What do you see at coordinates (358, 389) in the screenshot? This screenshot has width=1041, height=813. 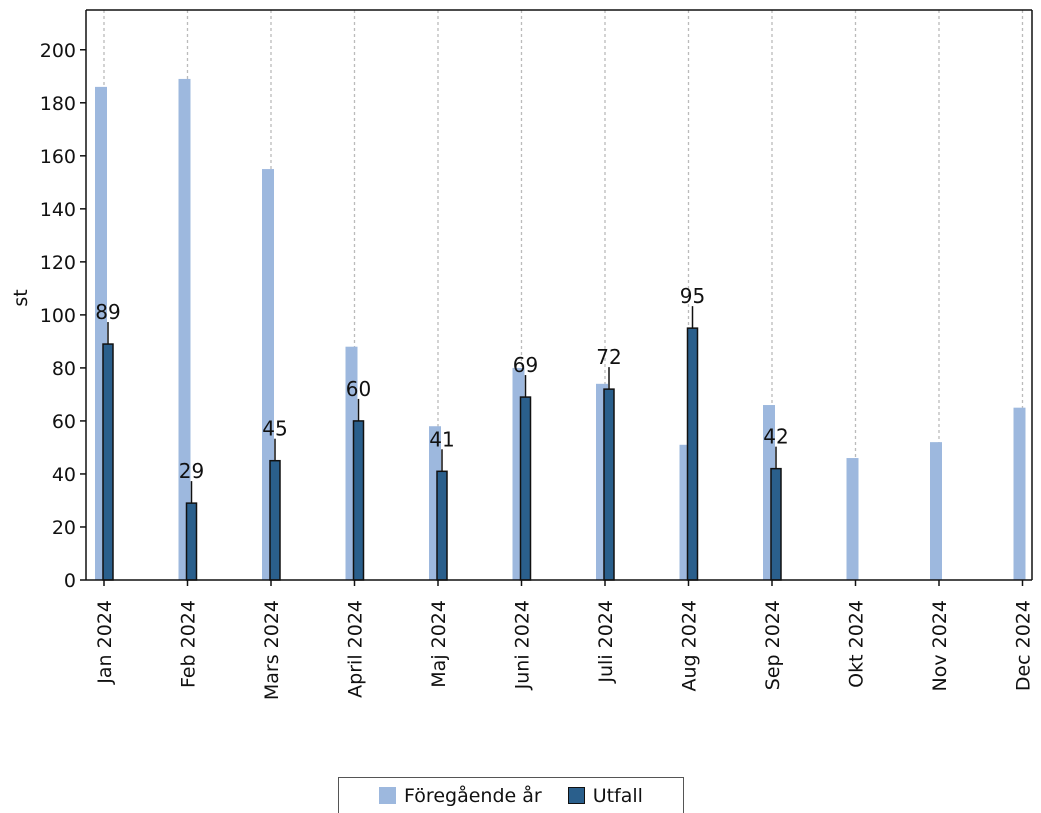 I see `data-label: 60` at bounding box center [358, 389].